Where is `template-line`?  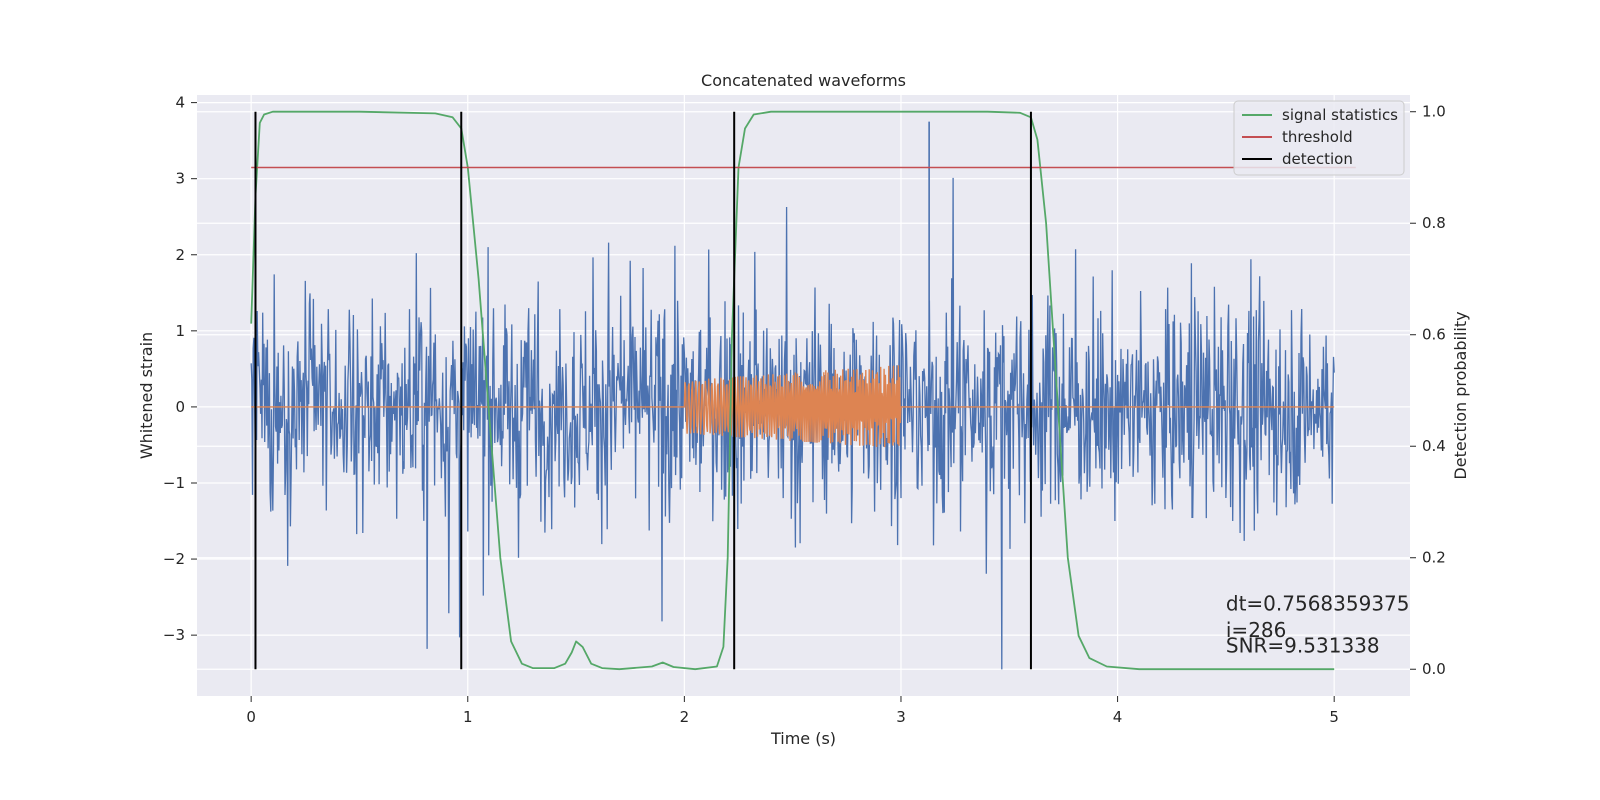
template-line is located at coordinates (793, 406).